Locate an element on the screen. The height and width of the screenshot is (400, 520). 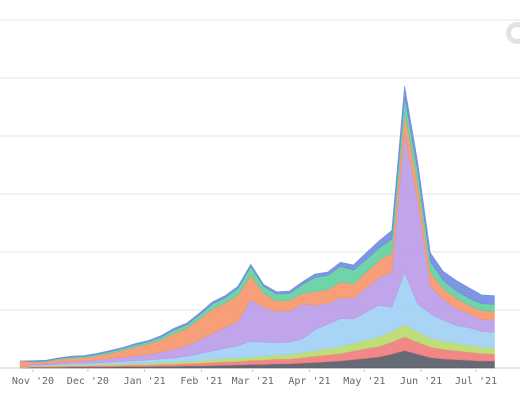
x-tick-label: May '21 is located at coordinates (364, 381).